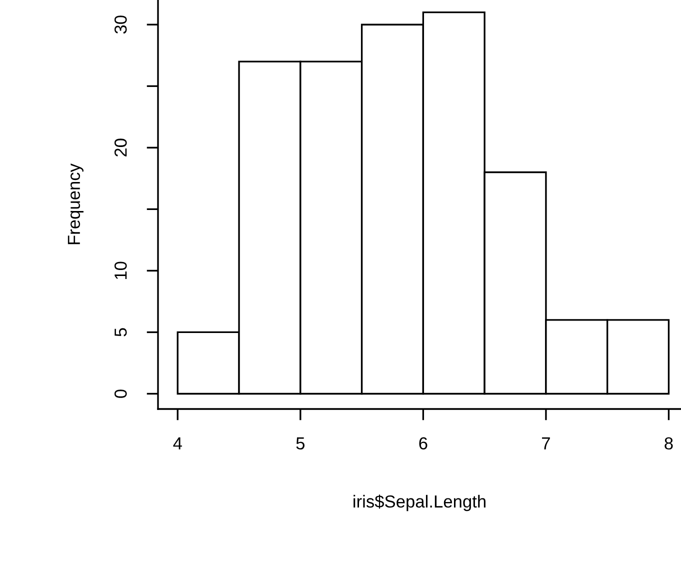 The width and height of the screenshot is (681, 571). I want to click on x-tick-label: 4, so click(177, 443).